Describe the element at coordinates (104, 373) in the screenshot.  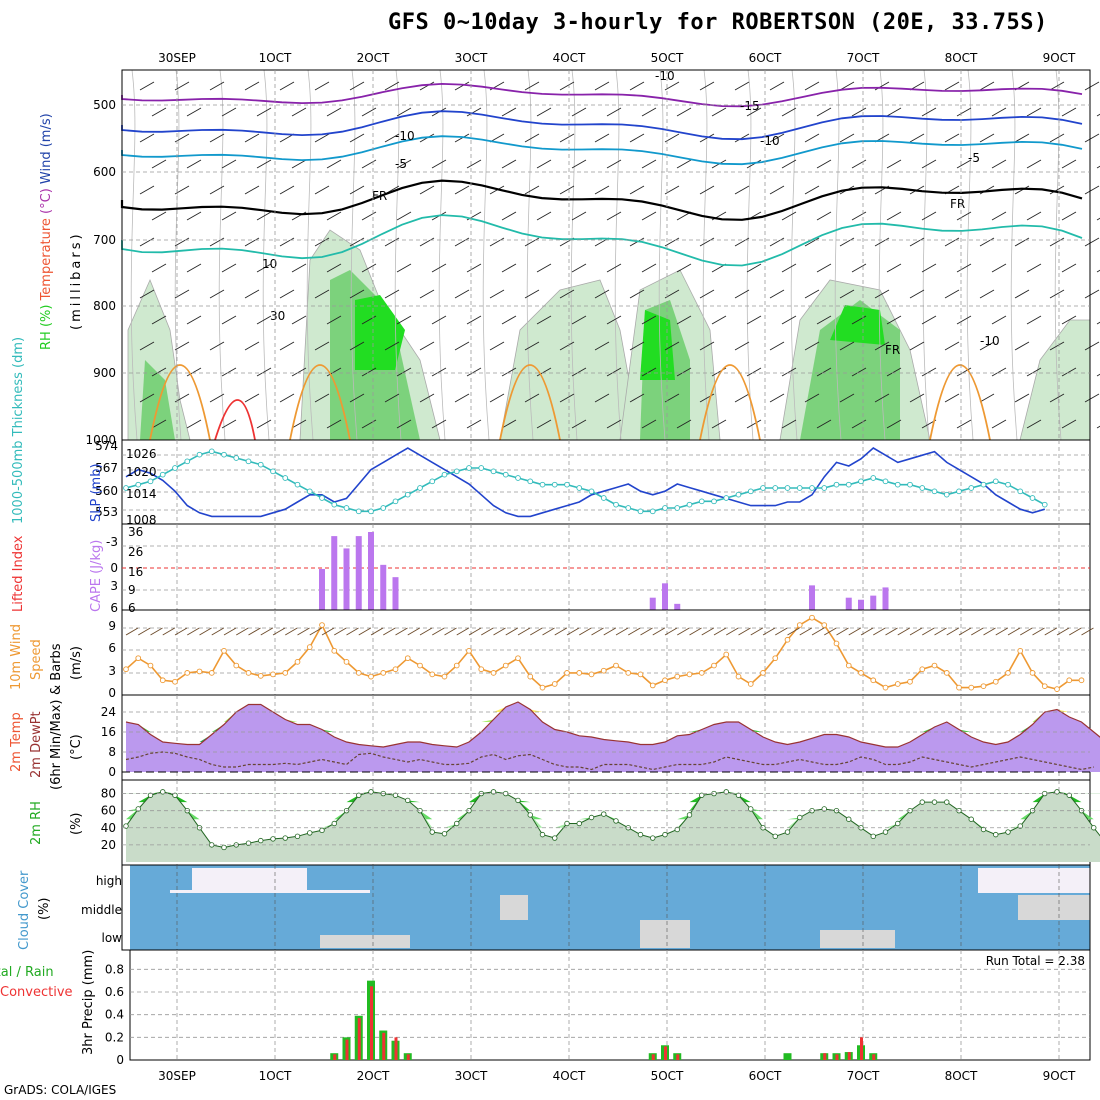
I see `pressure-tick: 900` at that location.